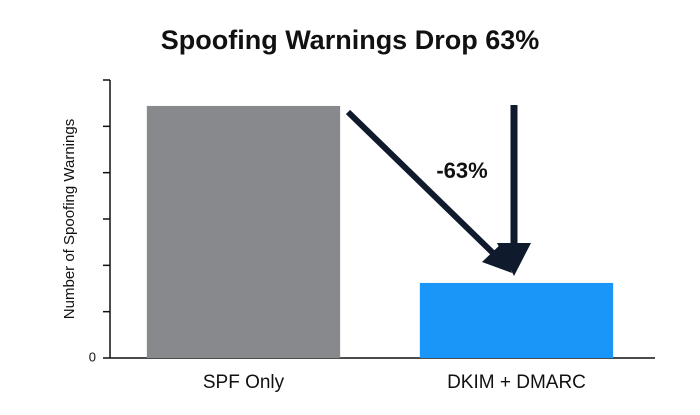 Image resolution: width=700 pixels, height=415 pixels. I want to click on drop-arrows, so click(438, 190).